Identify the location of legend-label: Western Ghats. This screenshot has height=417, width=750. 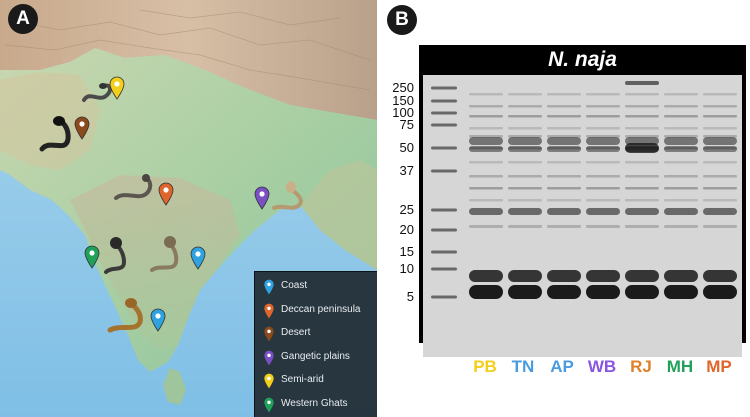
(314, 403).